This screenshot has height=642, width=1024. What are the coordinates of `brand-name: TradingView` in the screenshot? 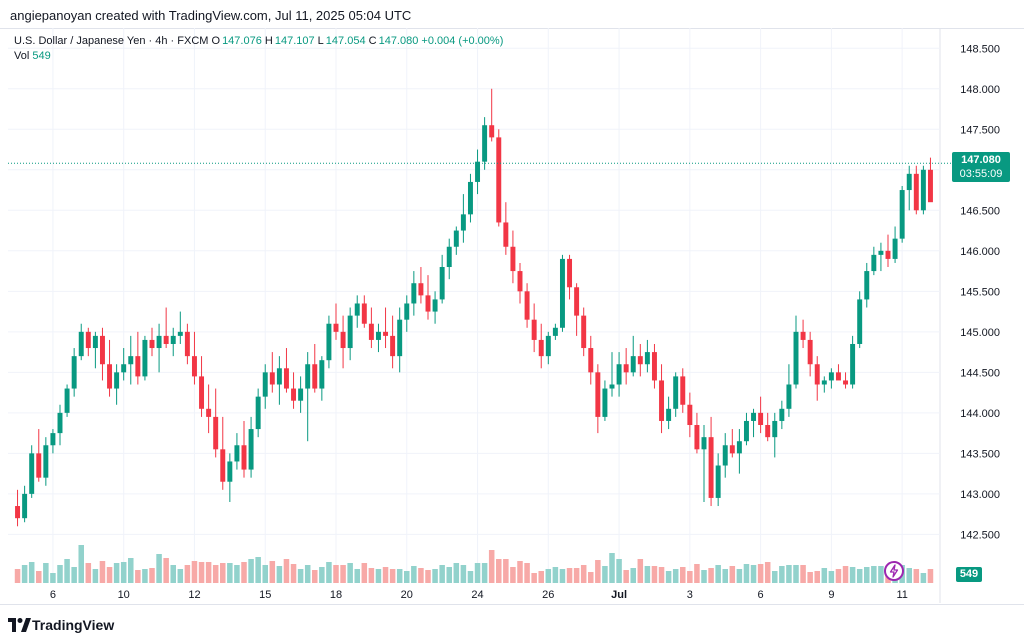 It's located at (73, 625).